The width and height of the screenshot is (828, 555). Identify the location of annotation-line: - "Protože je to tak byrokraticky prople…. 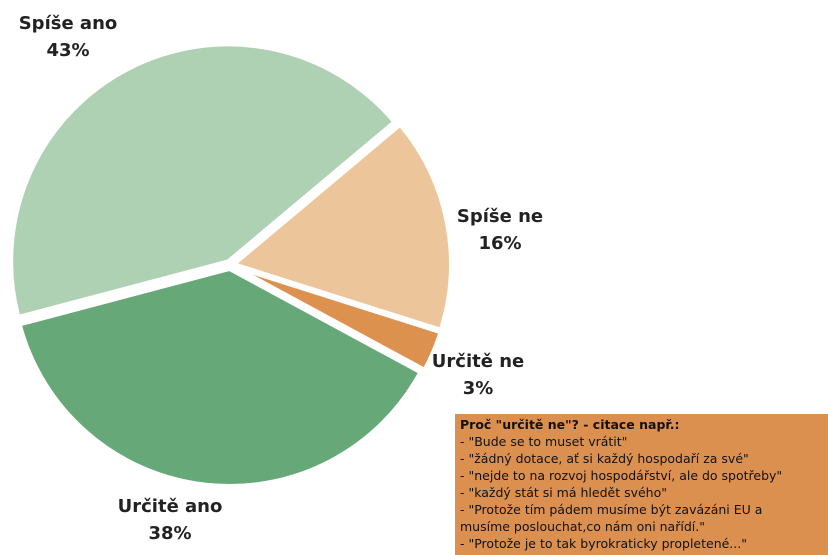
(603, 543).